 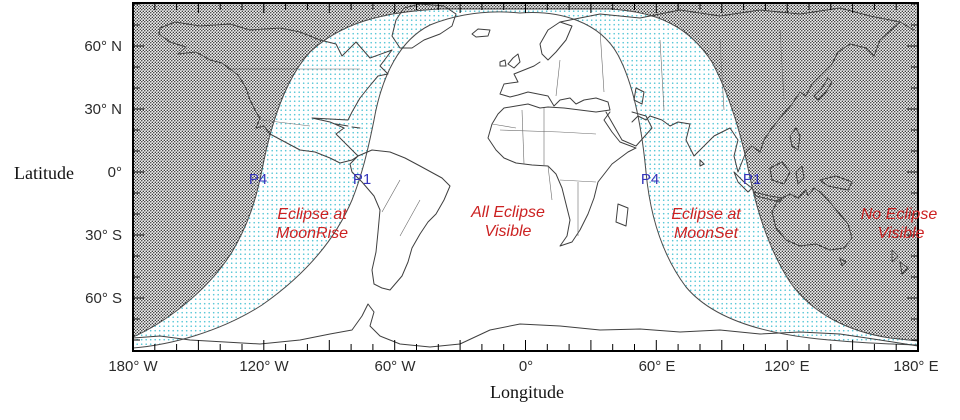 What do you see at coordinates (133, 366) in the screenshot?
I see `x-tick-180w: 180° W` at bounding box center [133, 366].